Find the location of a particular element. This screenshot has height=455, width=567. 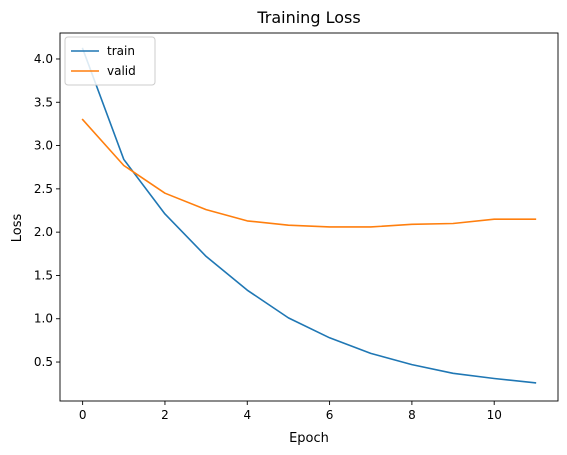

x-tick-label: 10 is located at coordinates (494, 415).